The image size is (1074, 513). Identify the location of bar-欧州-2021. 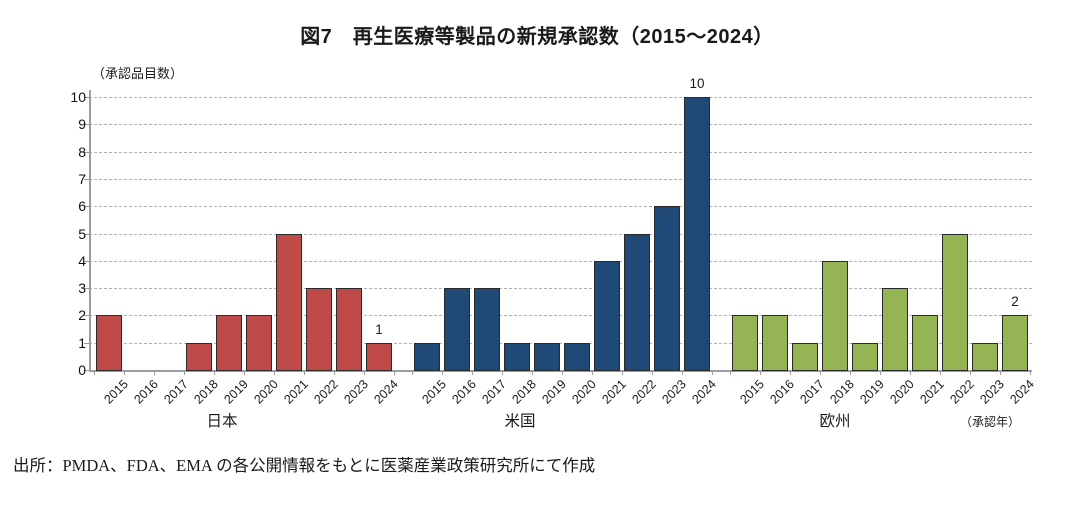
(925, 343).